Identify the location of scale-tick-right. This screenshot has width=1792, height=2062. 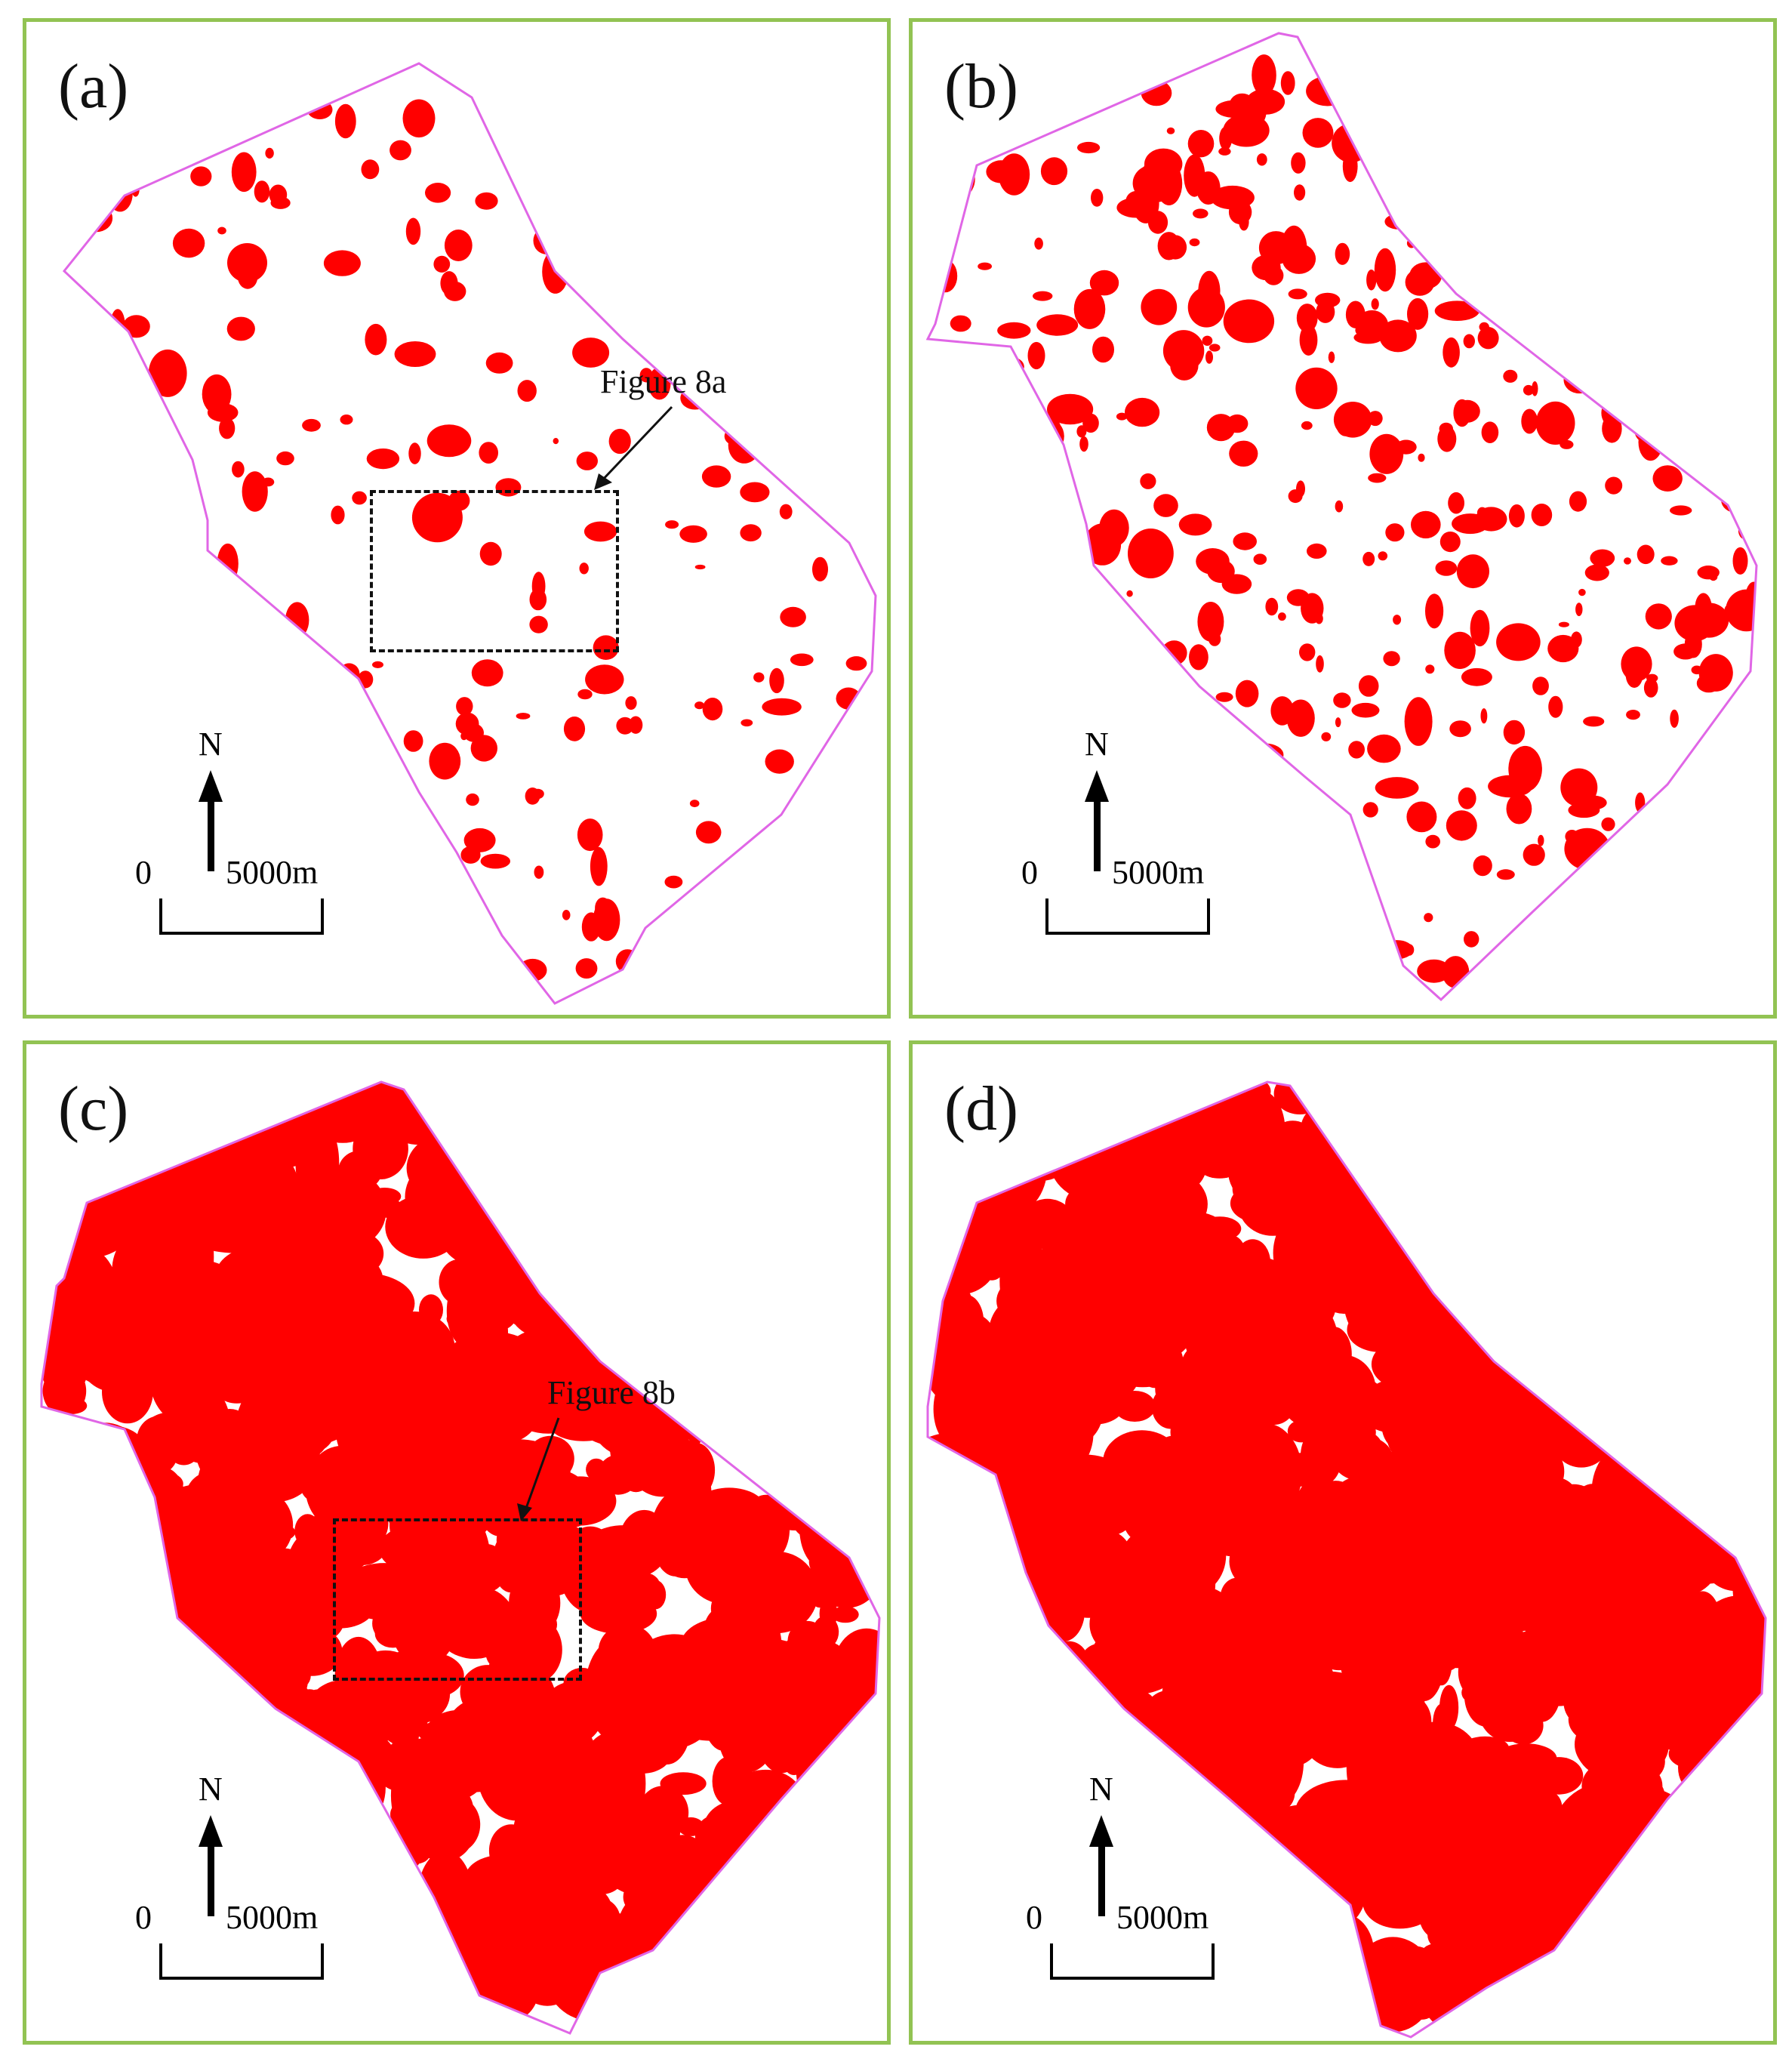
(1213, 1961).